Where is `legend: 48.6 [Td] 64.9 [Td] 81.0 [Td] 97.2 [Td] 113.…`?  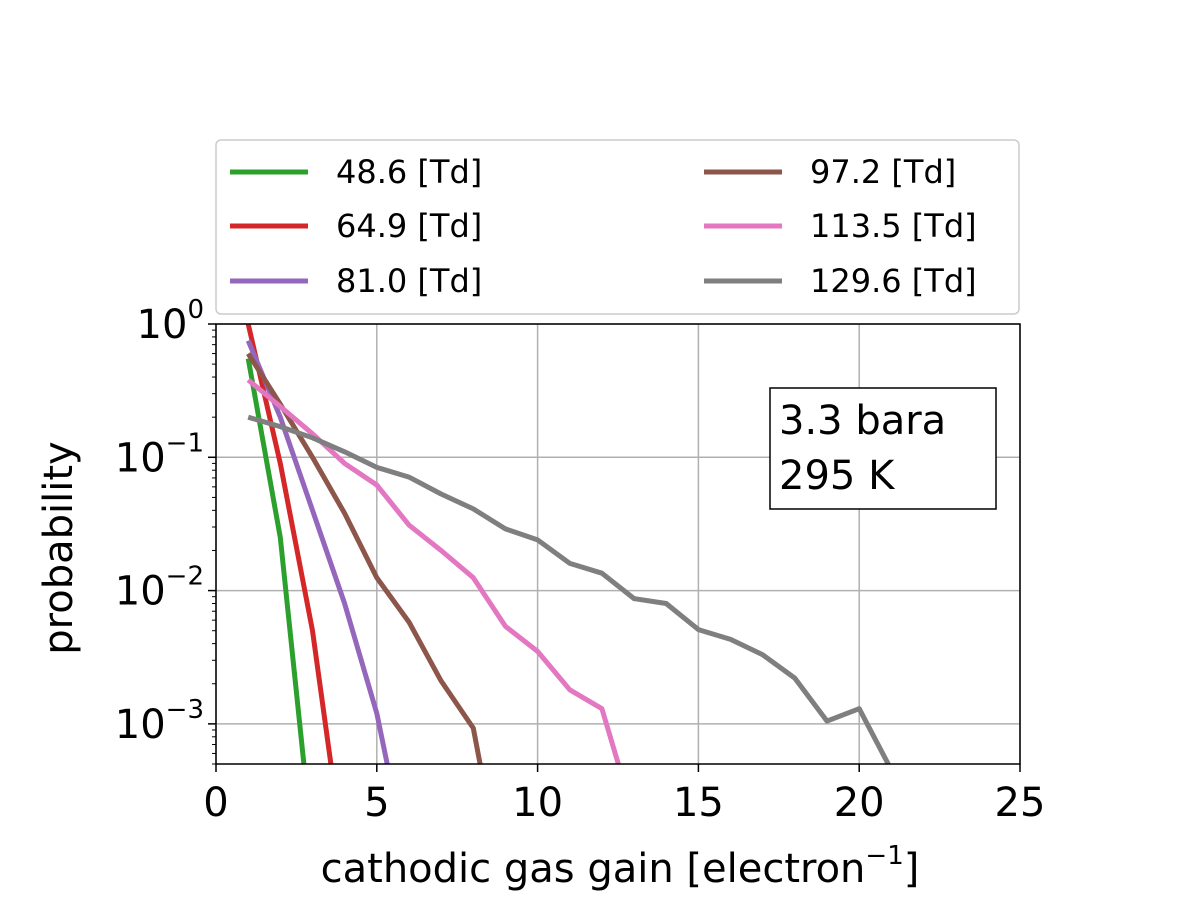
legend: 48.6 [Td] 64.9 [Td] 81.0 [Td] 97.2 [Td] 113.… is located at coordinates (617, 227).